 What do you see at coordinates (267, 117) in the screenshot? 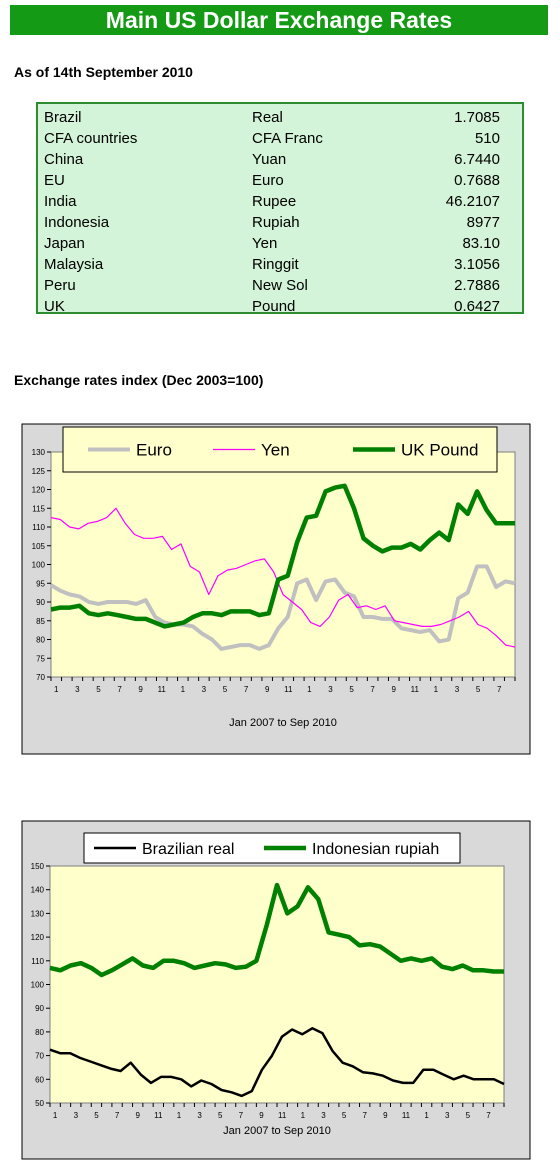
I see `rate-currency: Real` at bounding box center [267, 117].